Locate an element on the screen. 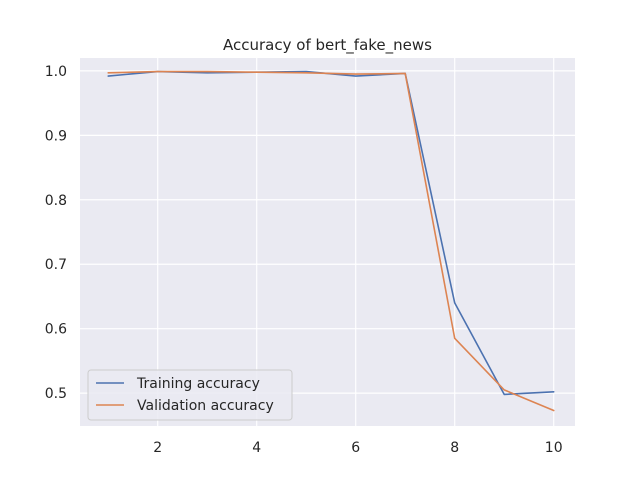  x-tick-label: 2 is located at coordinates (157, 448).